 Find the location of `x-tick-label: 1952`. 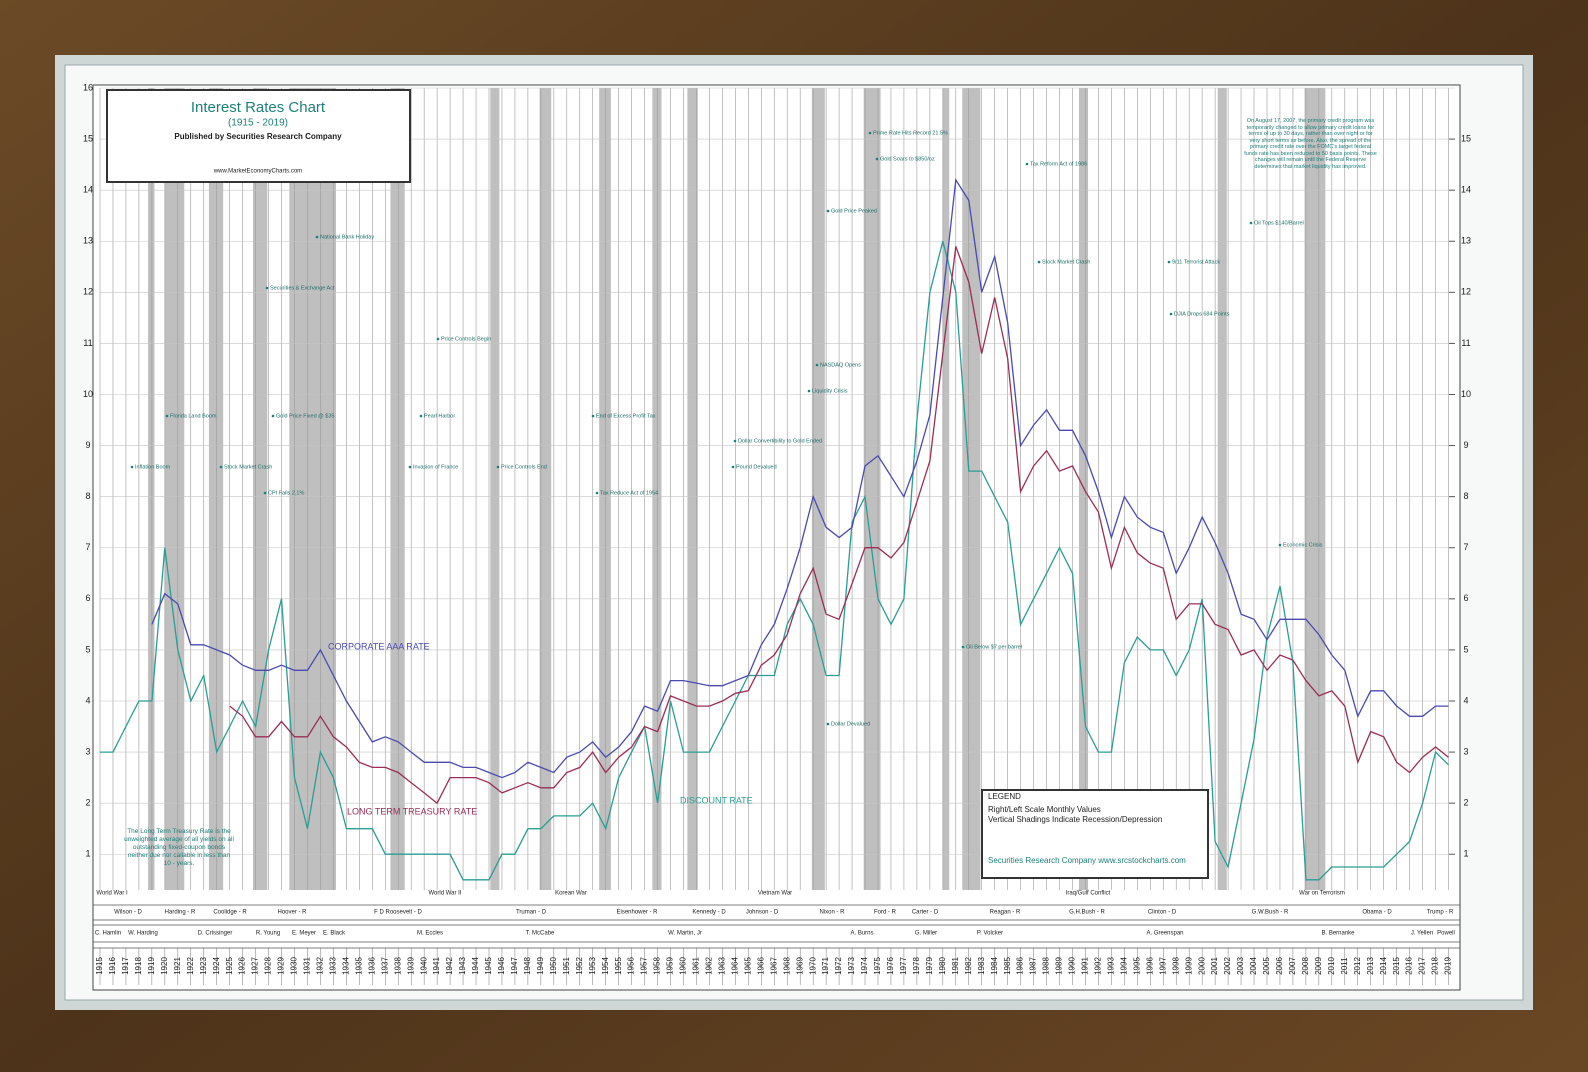

x-tick-label: 1952 is located at coordinates (579, 966).